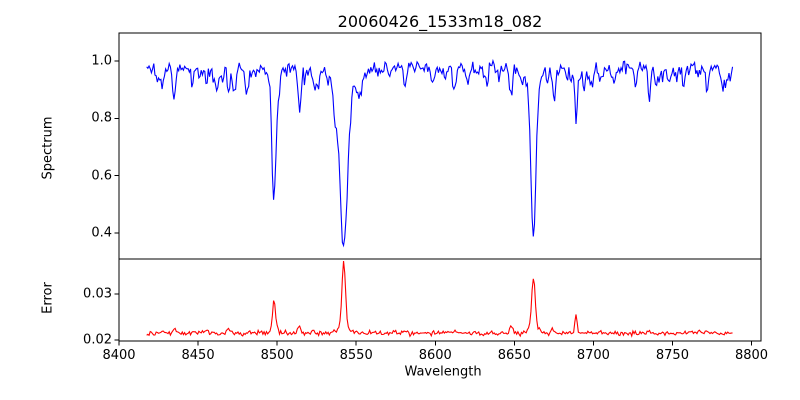 This screenshot has height=400, width=800. Describe the element at coordinates (198, 355) in the screenshot. I see `x-tick-label: 8450` at that location.